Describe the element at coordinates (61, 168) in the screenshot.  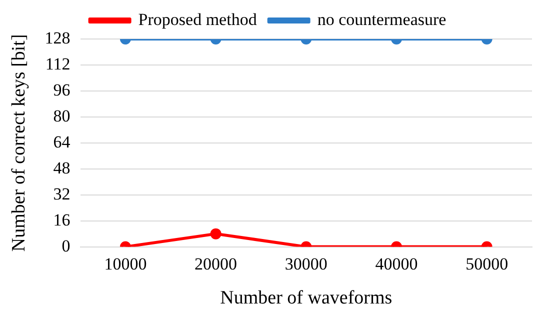
I see `y-tick-label: 48` at that location.